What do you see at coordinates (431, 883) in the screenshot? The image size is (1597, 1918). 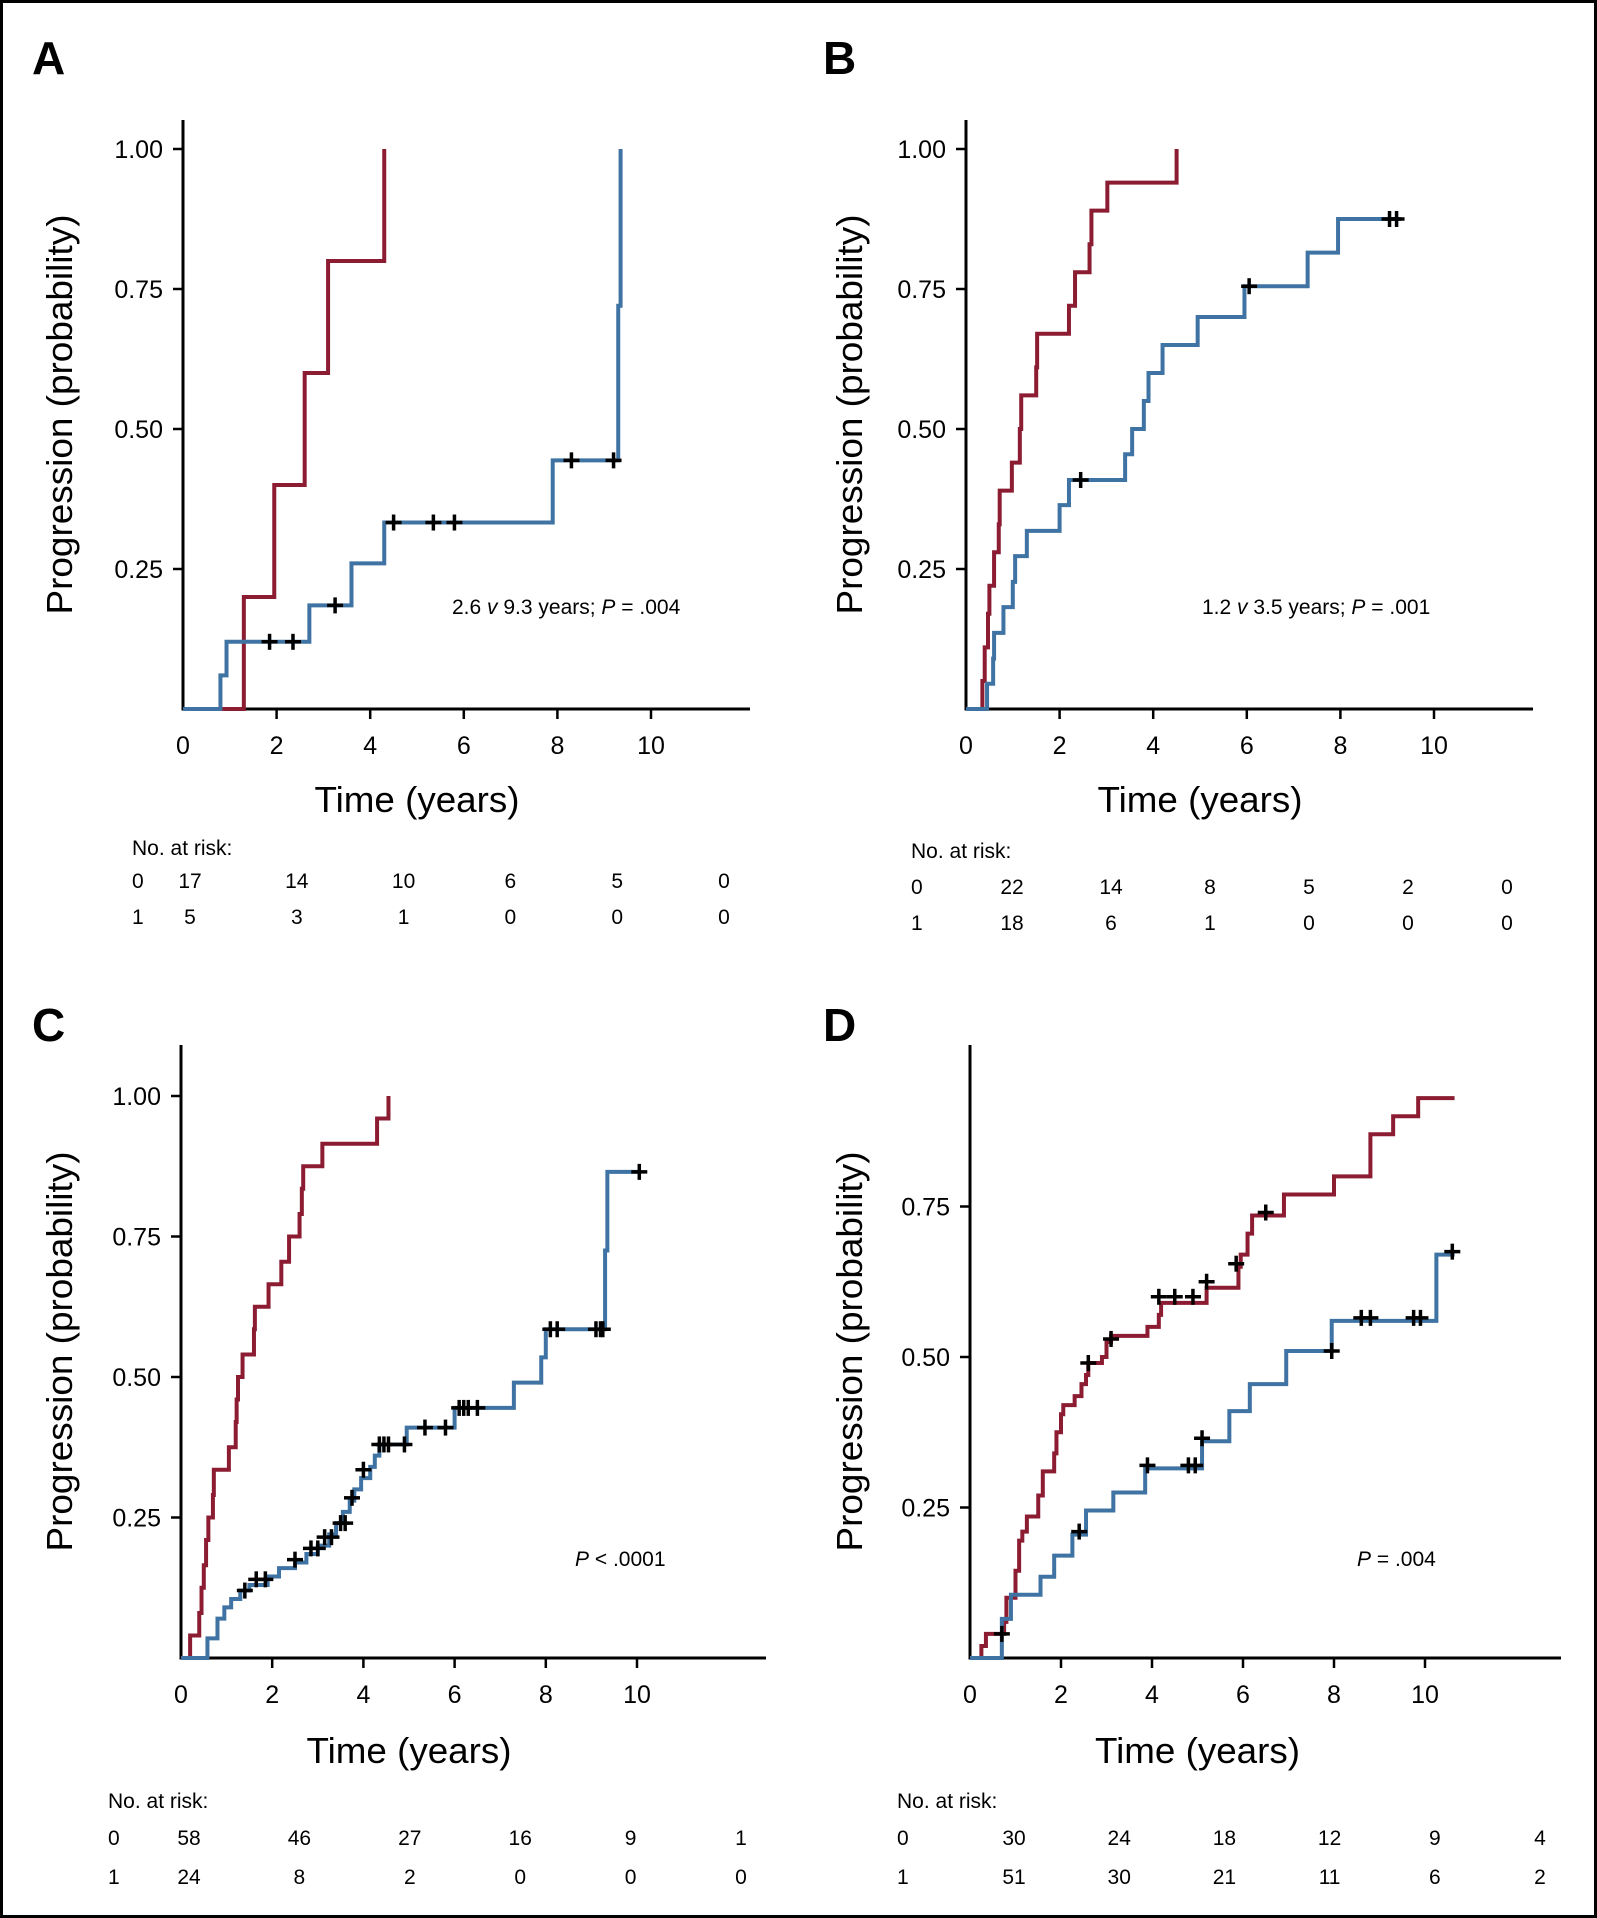 I see `risk-table: No. at risk:0 17 14 10 6 5 01 5 3 1 0 0 0` at bounding box center [431, 883].